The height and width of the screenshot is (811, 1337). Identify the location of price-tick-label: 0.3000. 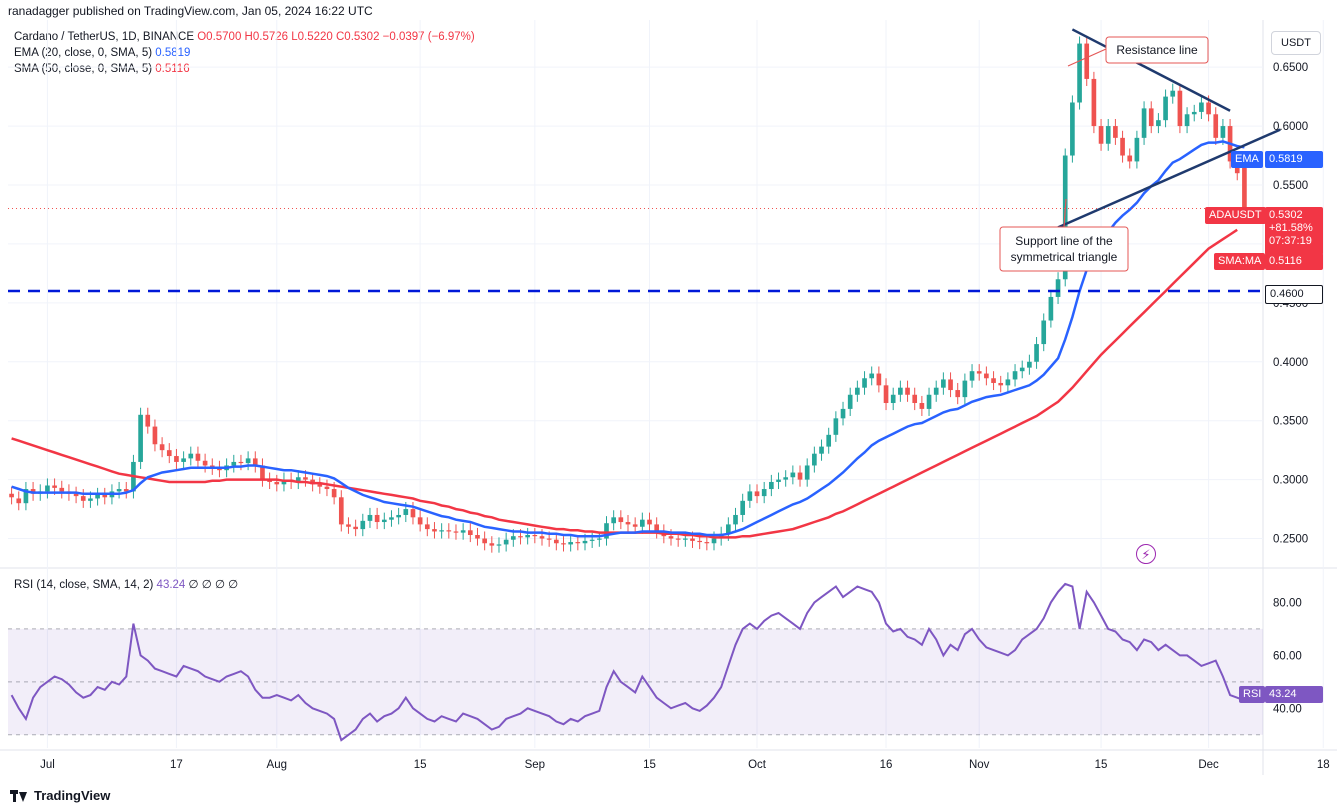
(1290, 481).